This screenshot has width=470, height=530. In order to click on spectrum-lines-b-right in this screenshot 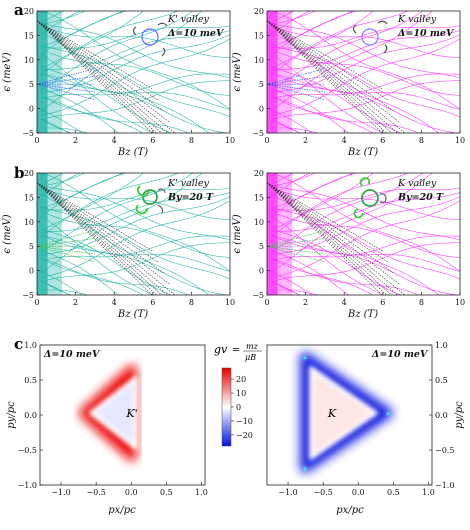, I will do `click(363, 234)`.